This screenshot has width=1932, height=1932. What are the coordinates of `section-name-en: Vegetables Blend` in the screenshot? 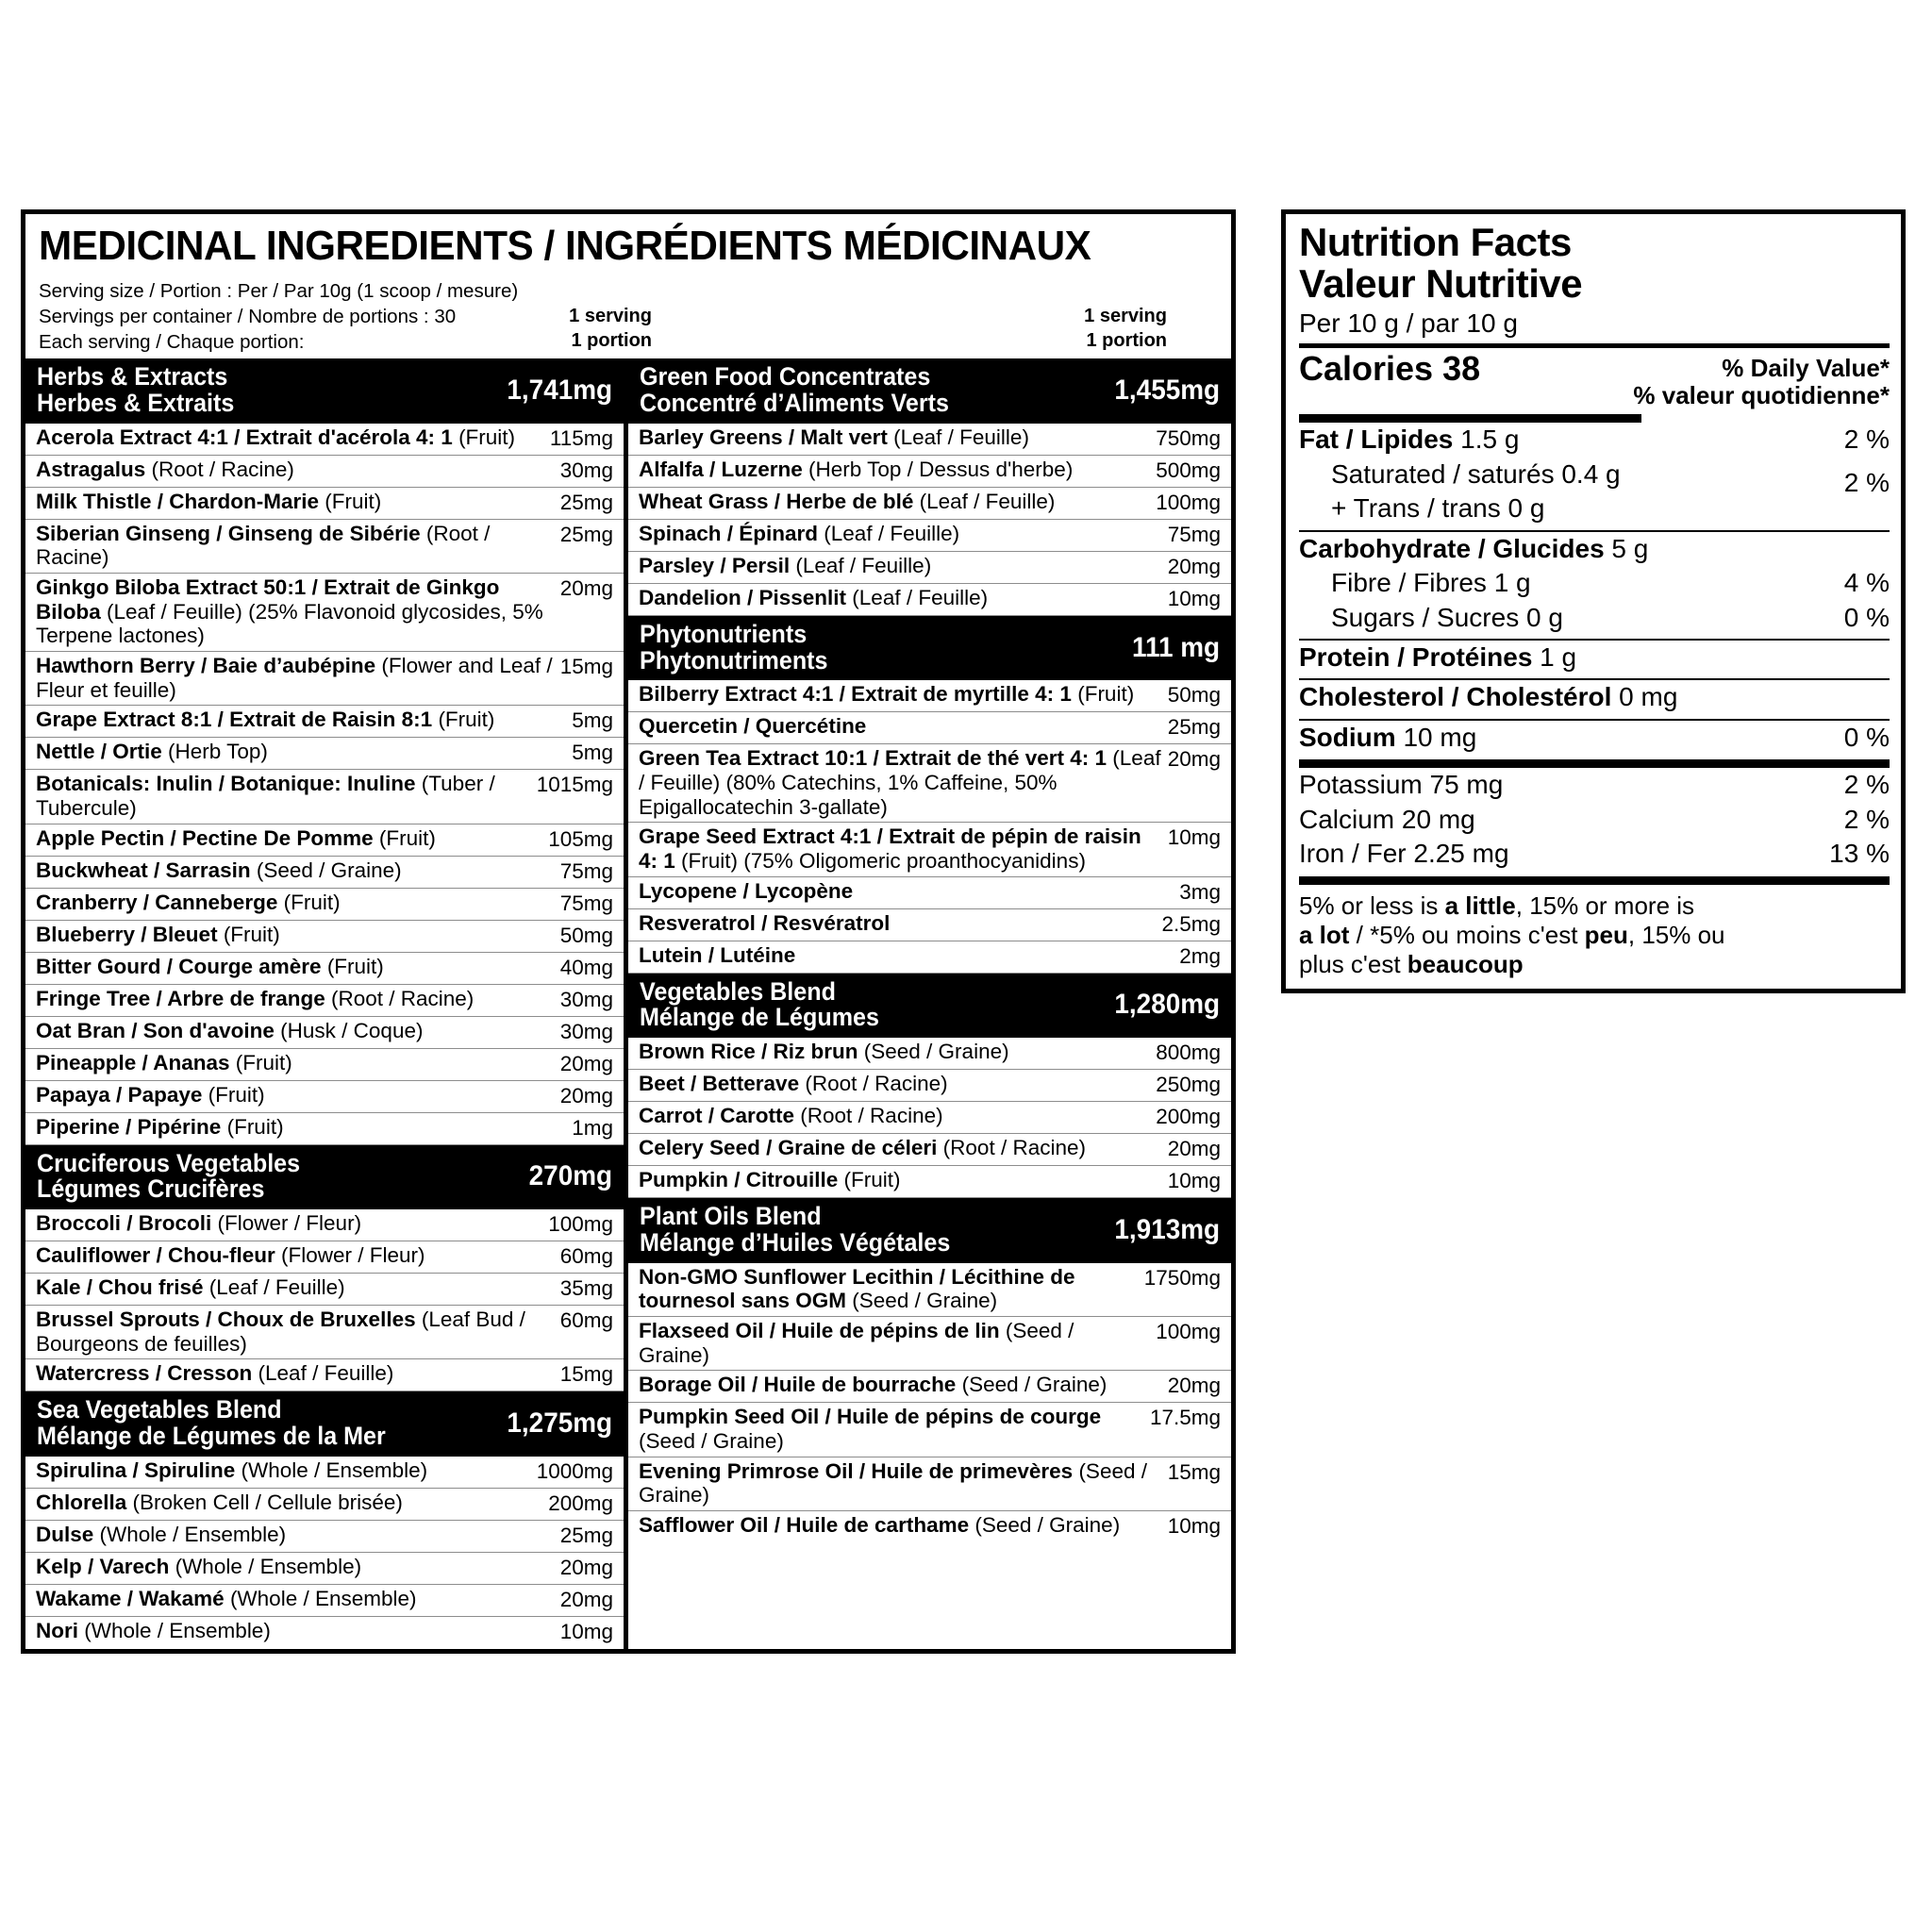 It's located at (738, 991).